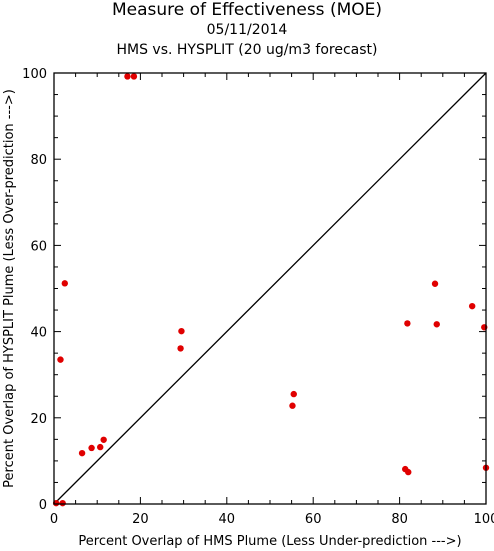 This screenshot has width=494, height=551. What do you see at coordinates (227, 519) in the screenshot?
I see `x-tick-label: 40` at bounding box center [227, 519].